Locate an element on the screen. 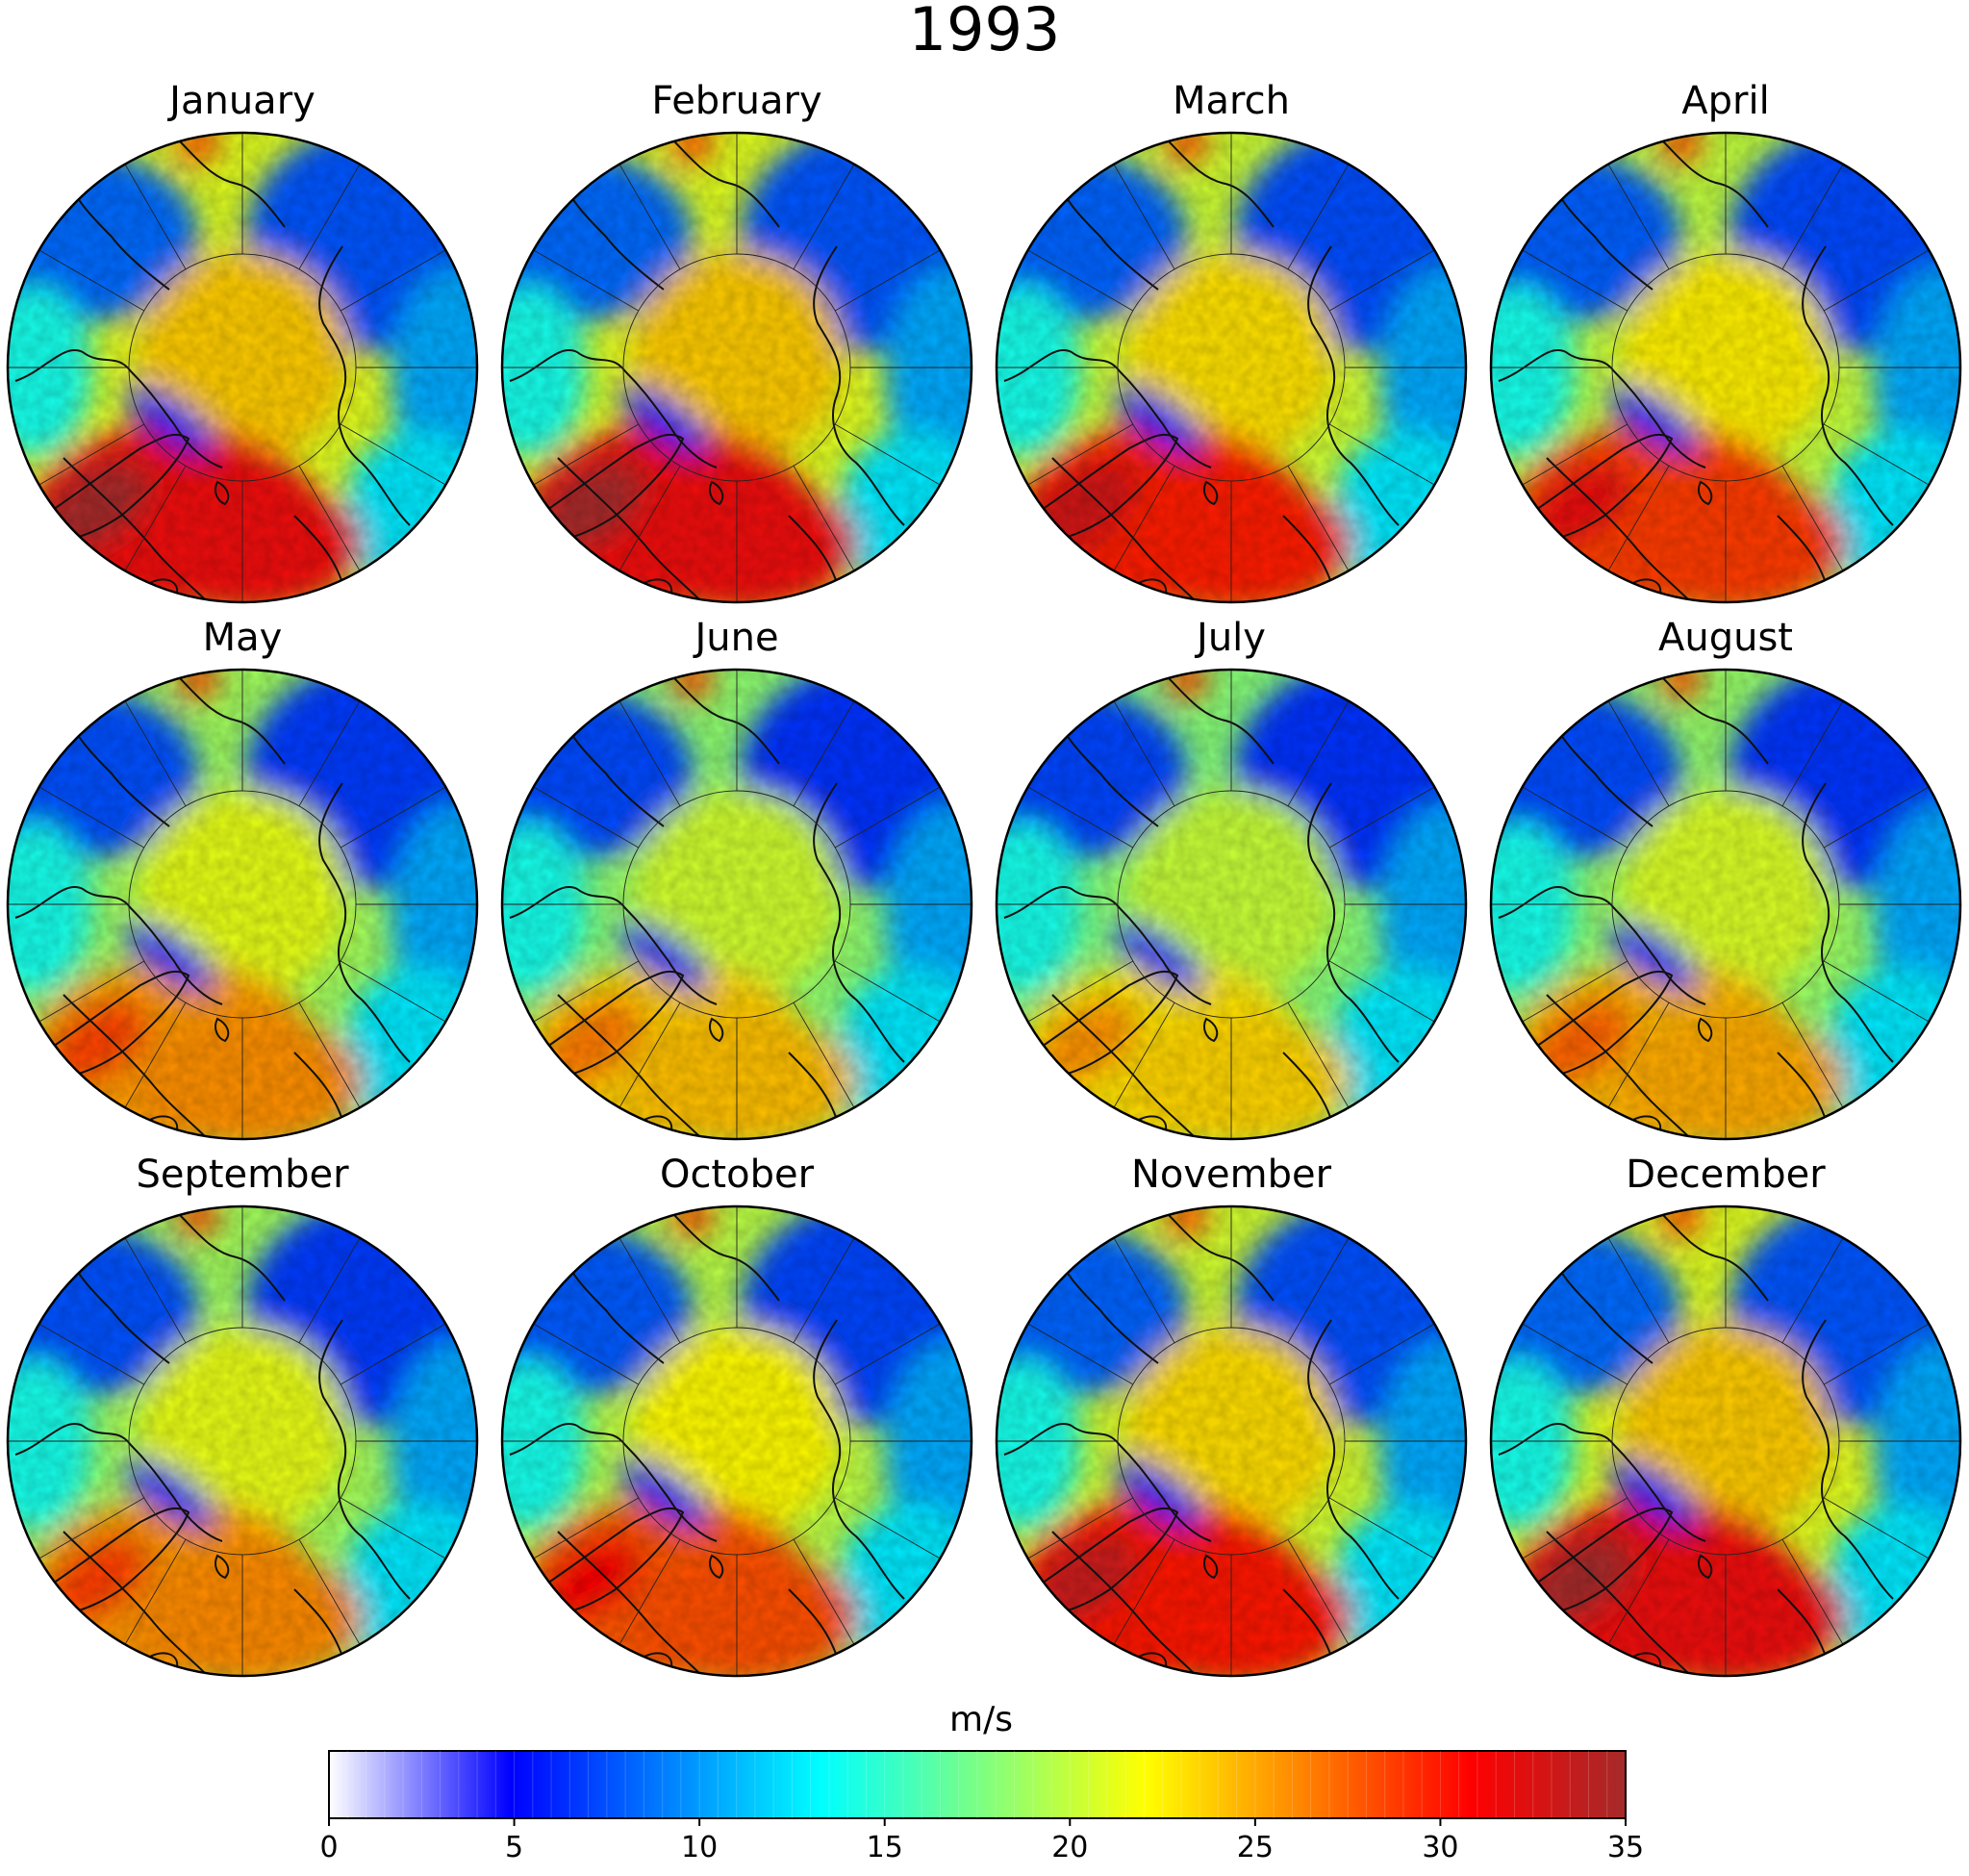 This screenshot has height=1876, width=1969. map-panel: August is located at coordinates (1725, 883).